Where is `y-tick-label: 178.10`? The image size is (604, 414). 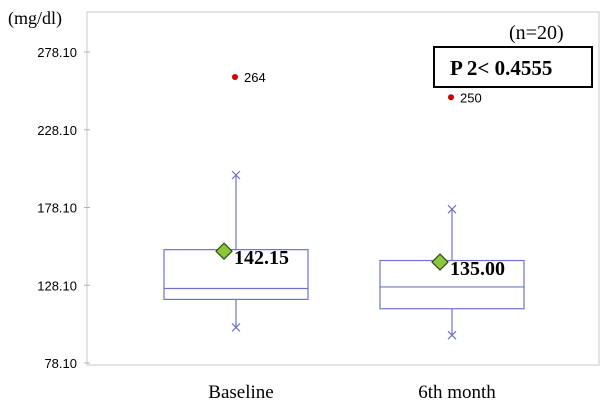 y-tick-label: 178.10 is located at coordinates (57, 208).